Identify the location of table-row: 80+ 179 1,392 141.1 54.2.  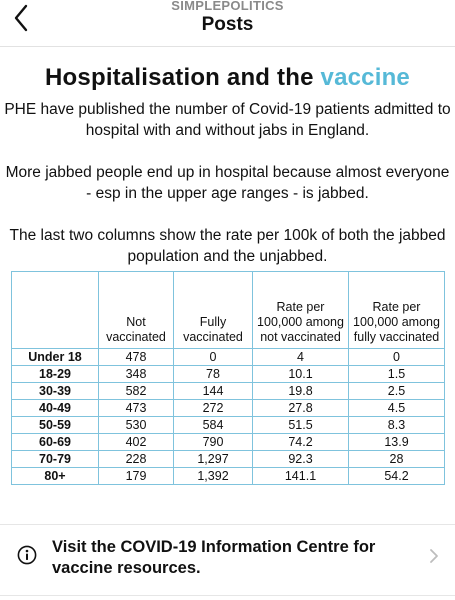
(228, 476).